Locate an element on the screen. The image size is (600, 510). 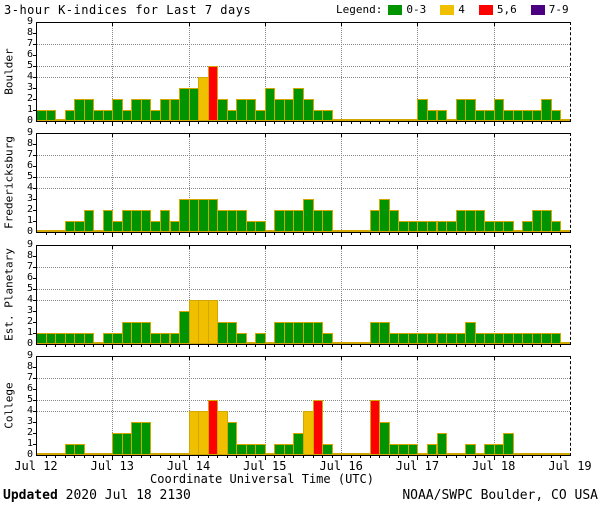
y-tick-label: 2 is located at coordinates (29, 98).